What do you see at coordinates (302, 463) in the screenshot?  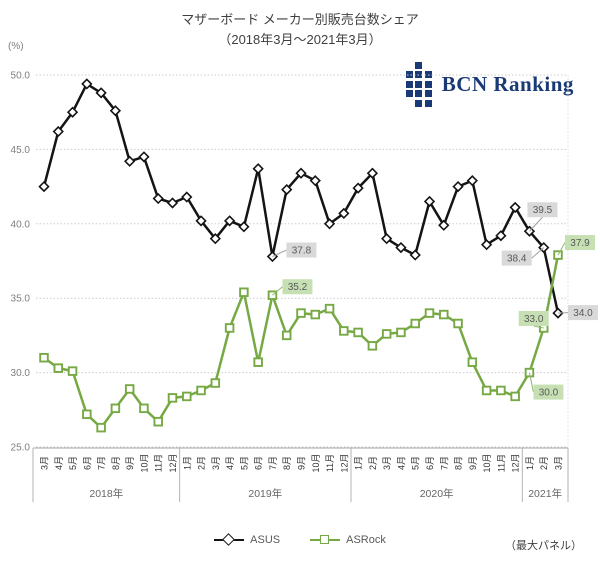 I see `x-tick-label: 9月` at bounding box center [302, 463].